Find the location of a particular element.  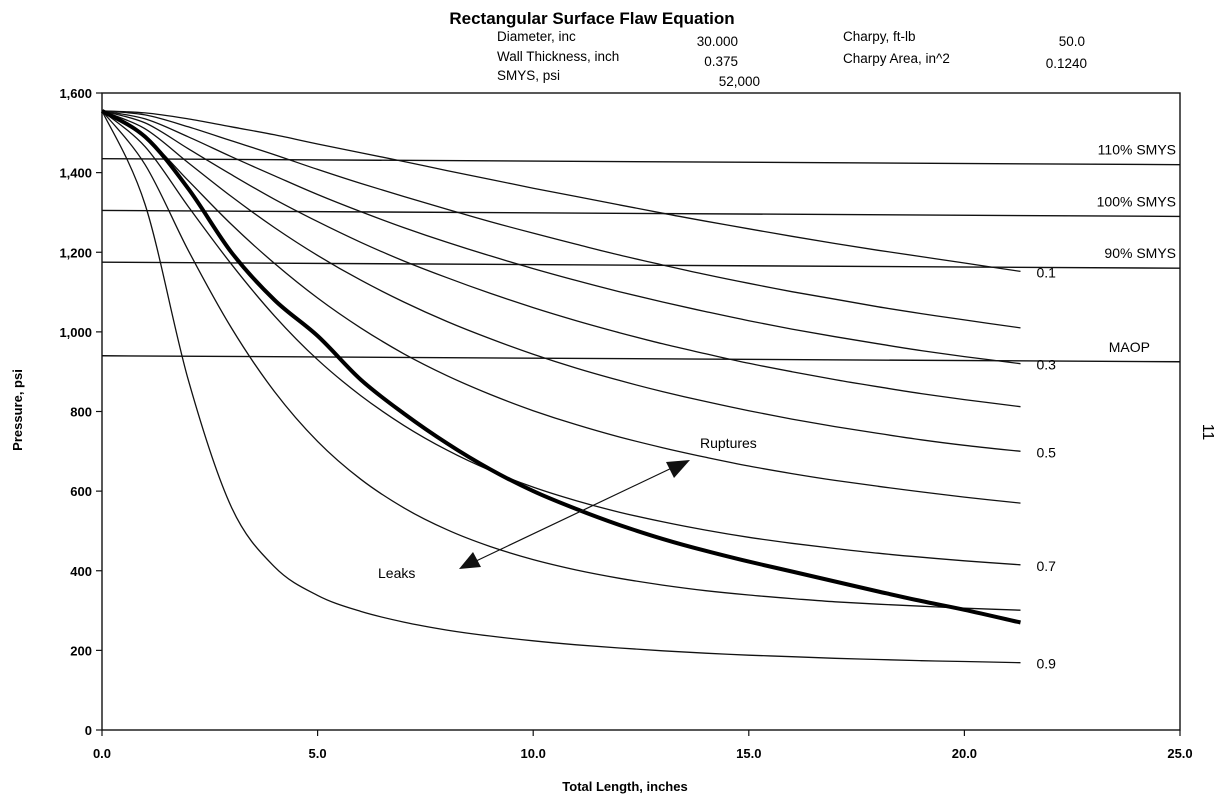

param-value-diameter: 30.000 is located at coordinates (717, 41).